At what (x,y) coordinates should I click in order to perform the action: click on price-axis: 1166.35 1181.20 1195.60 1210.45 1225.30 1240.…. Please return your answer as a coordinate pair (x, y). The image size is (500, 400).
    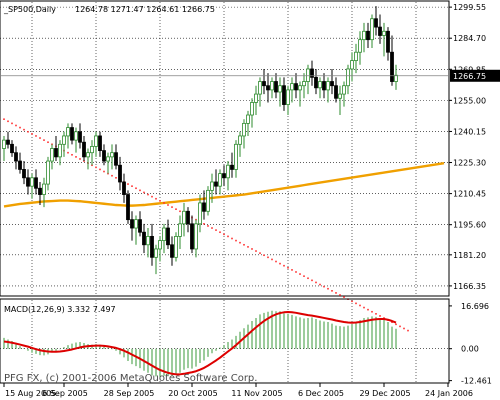
    Looking at the image, I should click on (474, 147).